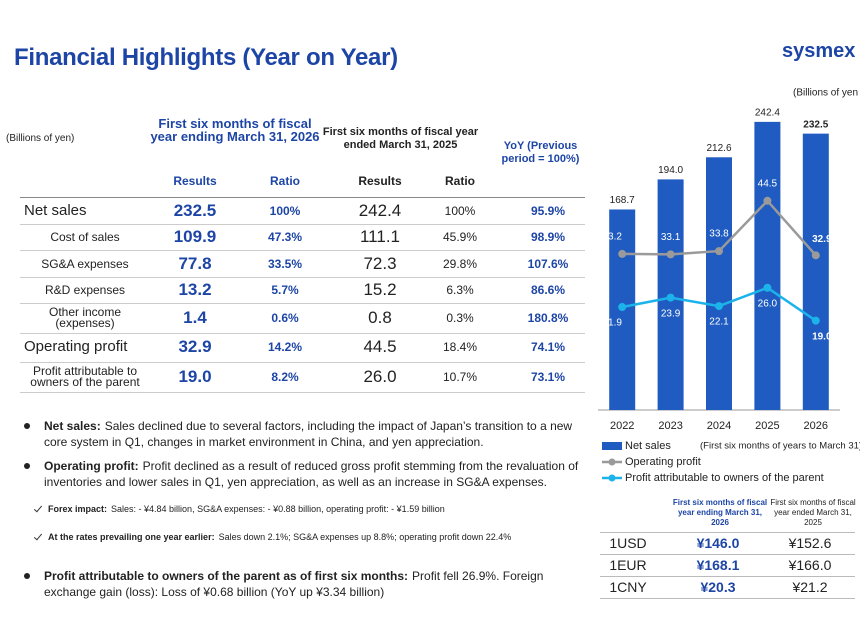  Describe the element at coordinates (195, 376) in the screenshot. I see `cell: 19.0` at that location.